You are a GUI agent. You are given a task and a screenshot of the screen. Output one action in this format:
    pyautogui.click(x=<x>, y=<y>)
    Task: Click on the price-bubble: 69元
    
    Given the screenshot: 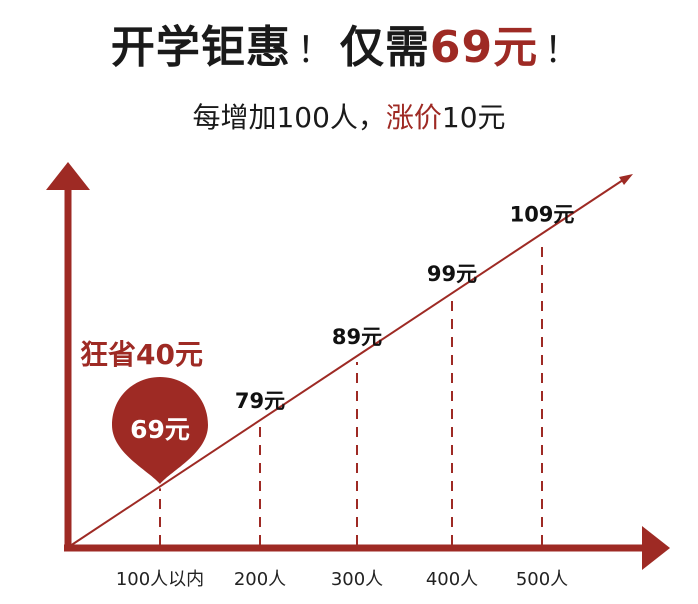 What is the action you would take?
    pyautogui.click(x=160, y=430)
    